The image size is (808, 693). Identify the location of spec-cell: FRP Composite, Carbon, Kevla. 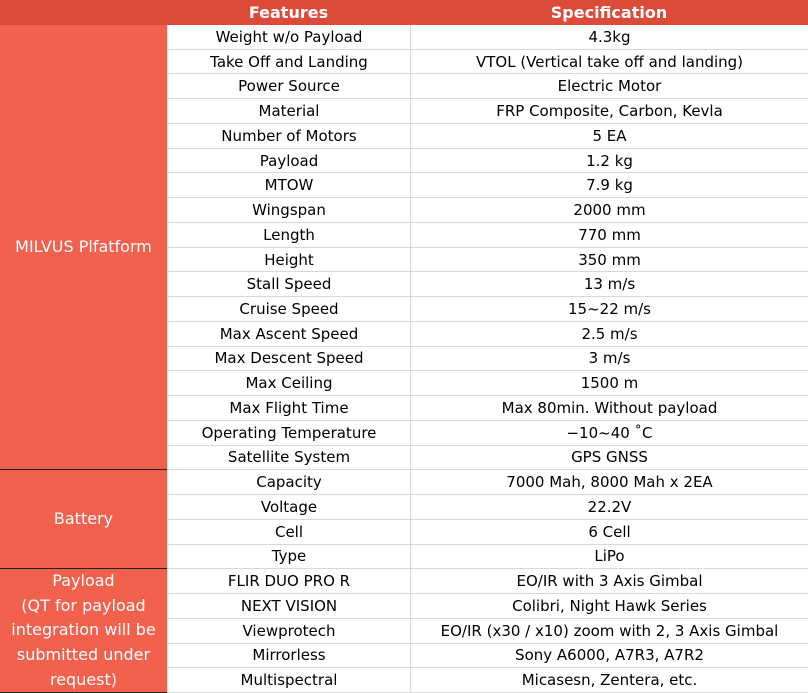
(609, 111).